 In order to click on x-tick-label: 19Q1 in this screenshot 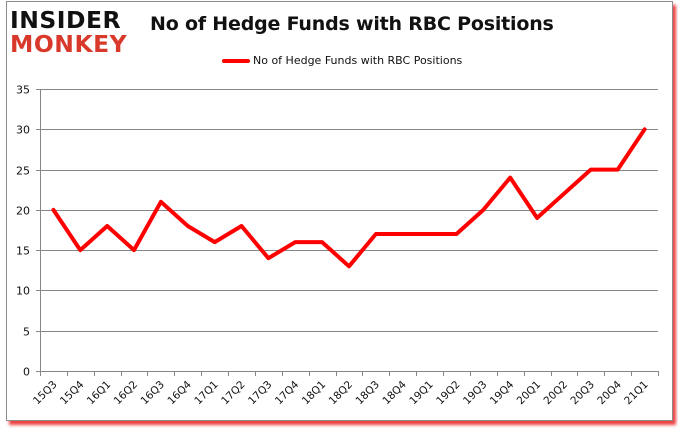, I will do `click(421, 393)`.